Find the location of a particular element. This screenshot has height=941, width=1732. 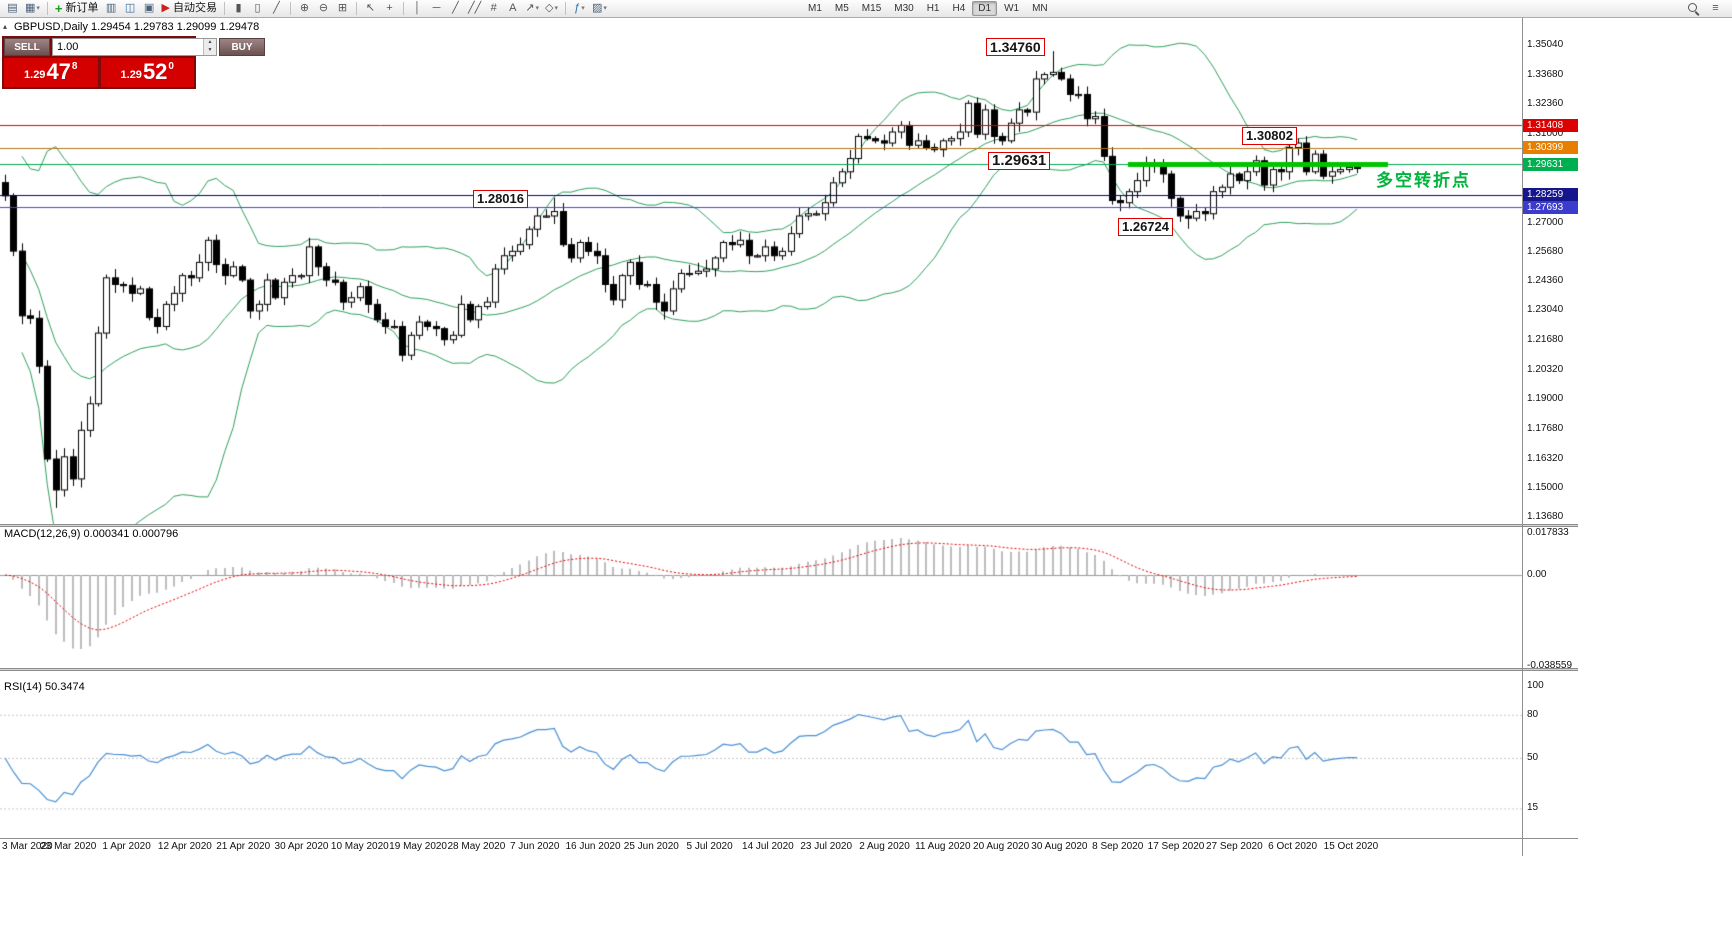

date-label: 11 Aug 2020 is located at coordinates (943, 846).